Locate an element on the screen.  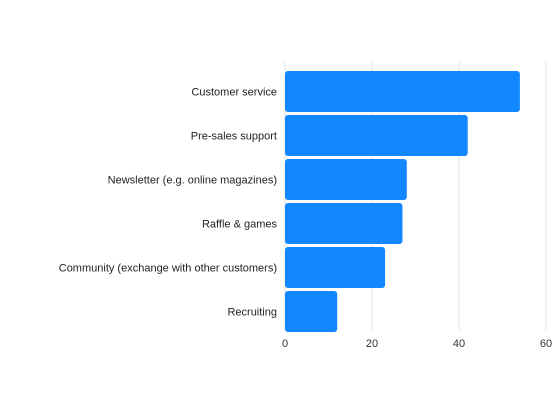
category-label: Raffle & games is located at coordinates (240, 225).